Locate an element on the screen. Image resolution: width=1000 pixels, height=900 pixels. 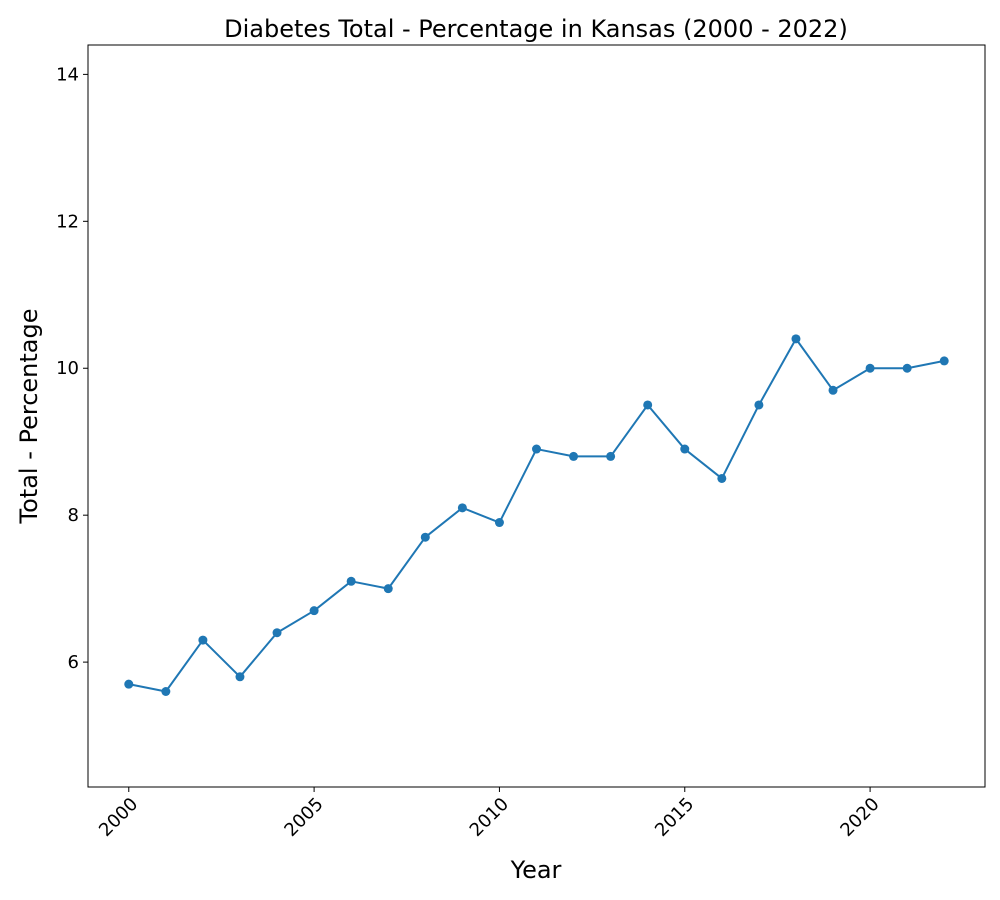
y-tick-label: 6 is located at coordinates (73, 662).